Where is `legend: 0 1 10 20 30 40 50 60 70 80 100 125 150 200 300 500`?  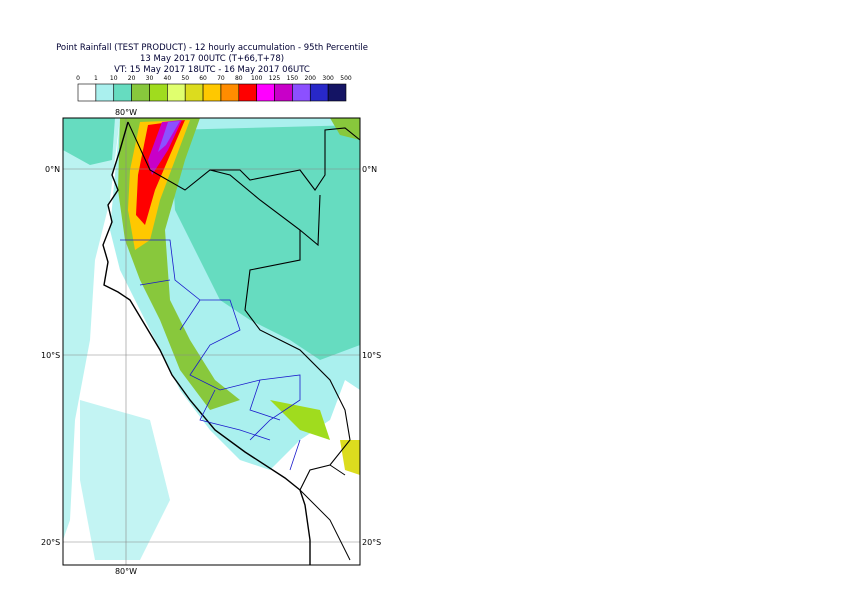
legend: 0 1 10 20 30 40 50 60 70 80 100 125 150 200 300 500 is located at coordinates (214, 88).